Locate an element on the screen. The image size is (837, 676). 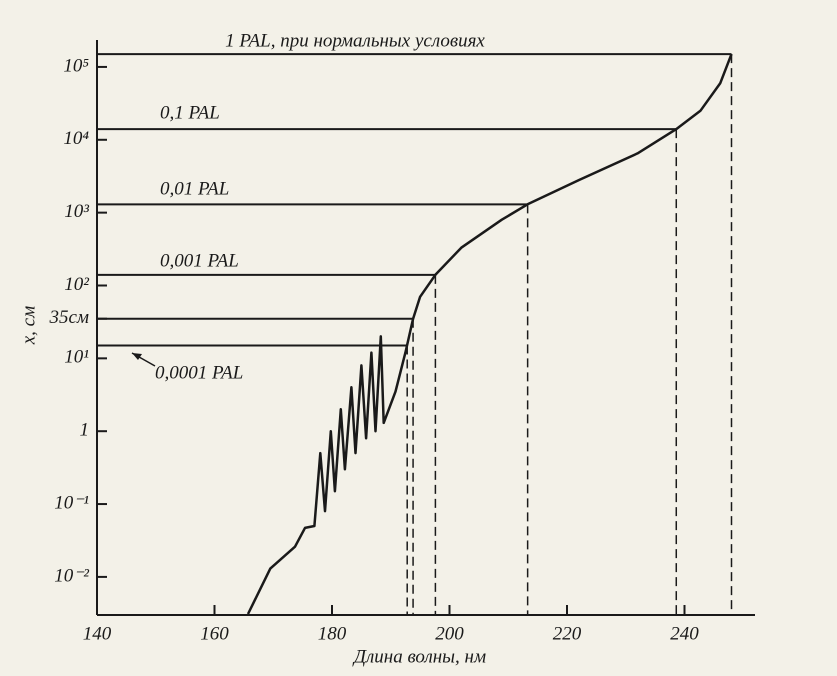
x-tick-label: 160 is located at coordinates (214, 633).